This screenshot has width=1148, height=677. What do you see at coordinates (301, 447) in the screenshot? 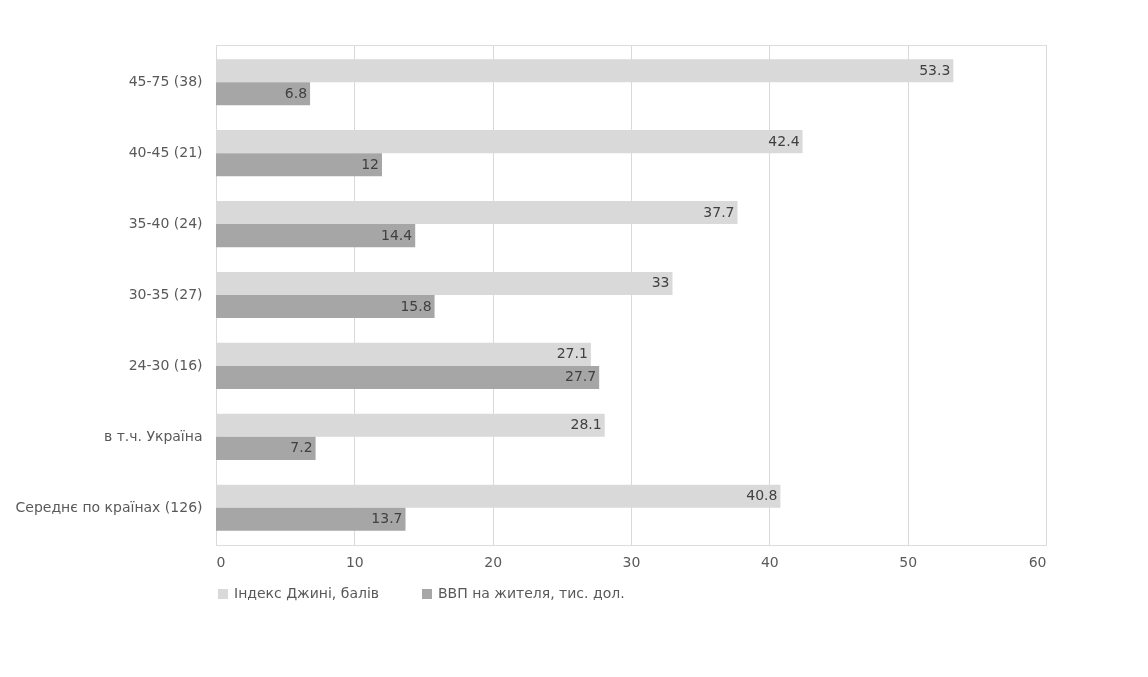
I see `data-label: 7.2` at bounding box center [301, 447].